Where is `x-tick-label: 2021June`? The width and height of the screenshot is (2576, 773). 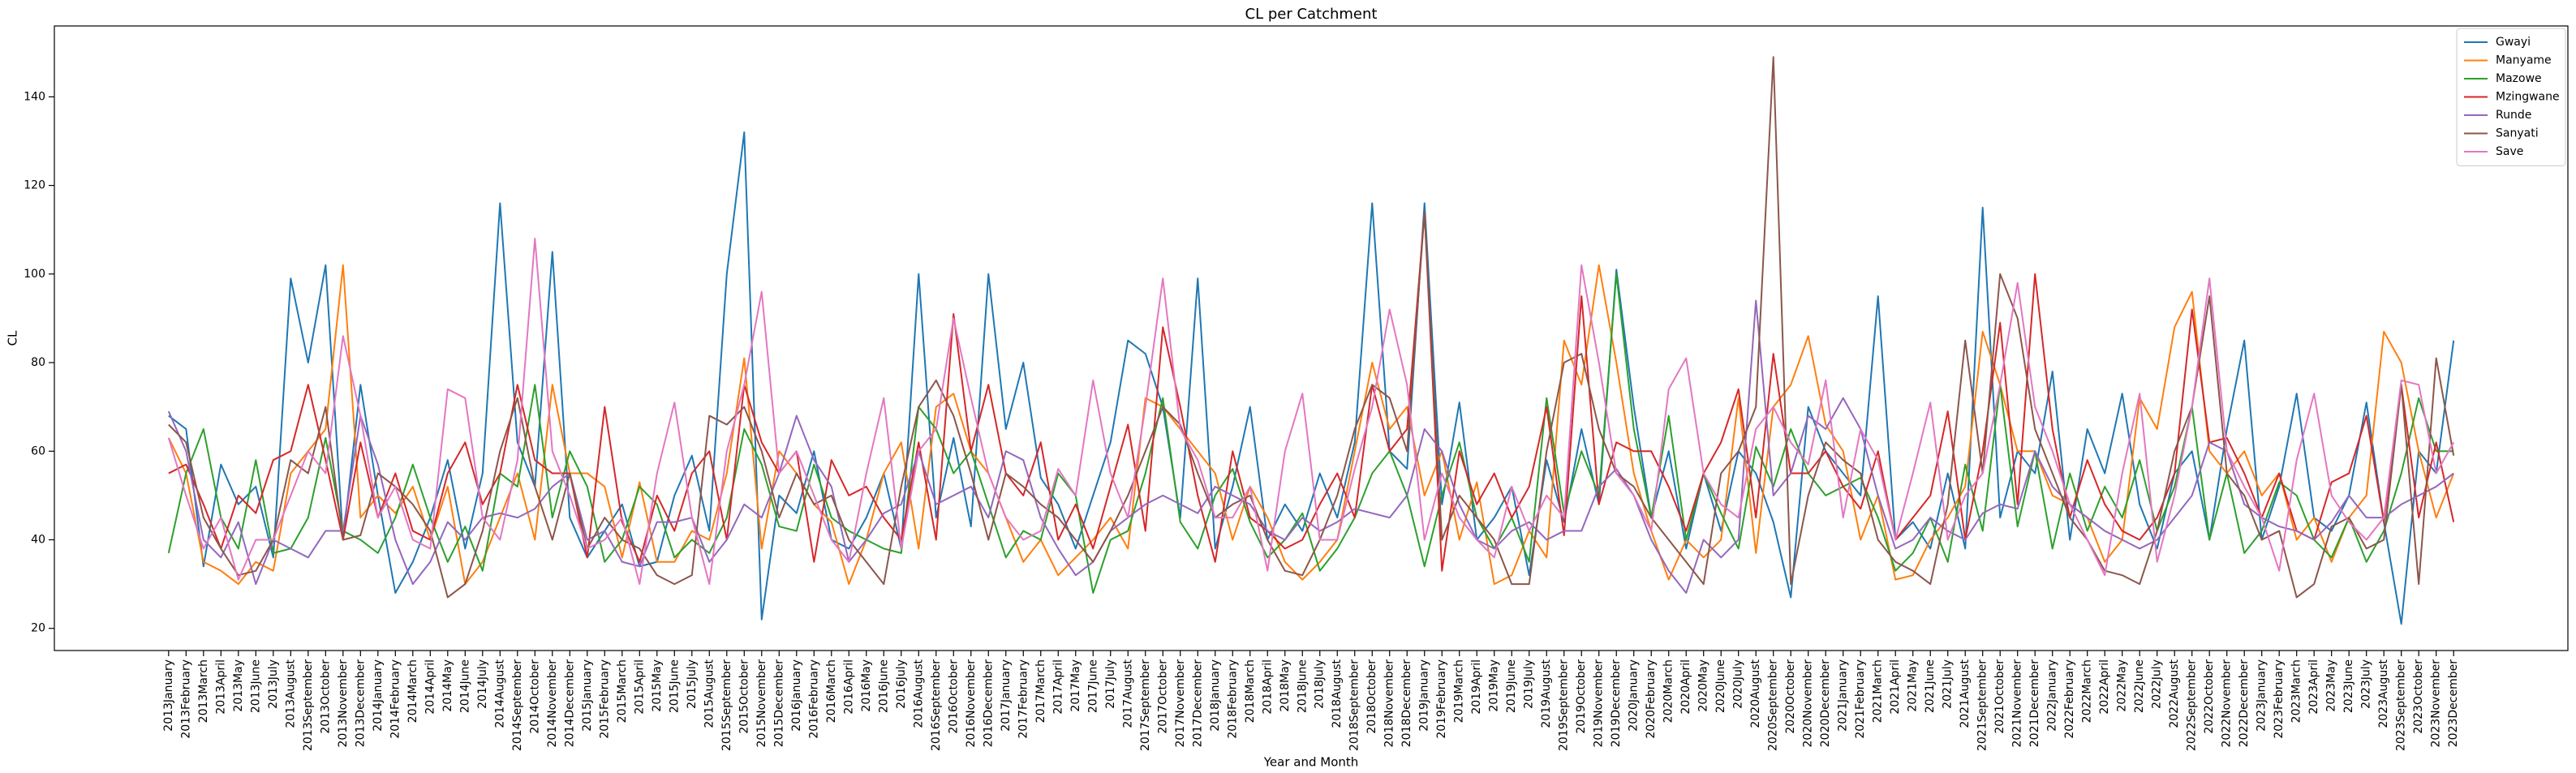 x-tick-label: 2021June is located at coordinates (1930, 686).